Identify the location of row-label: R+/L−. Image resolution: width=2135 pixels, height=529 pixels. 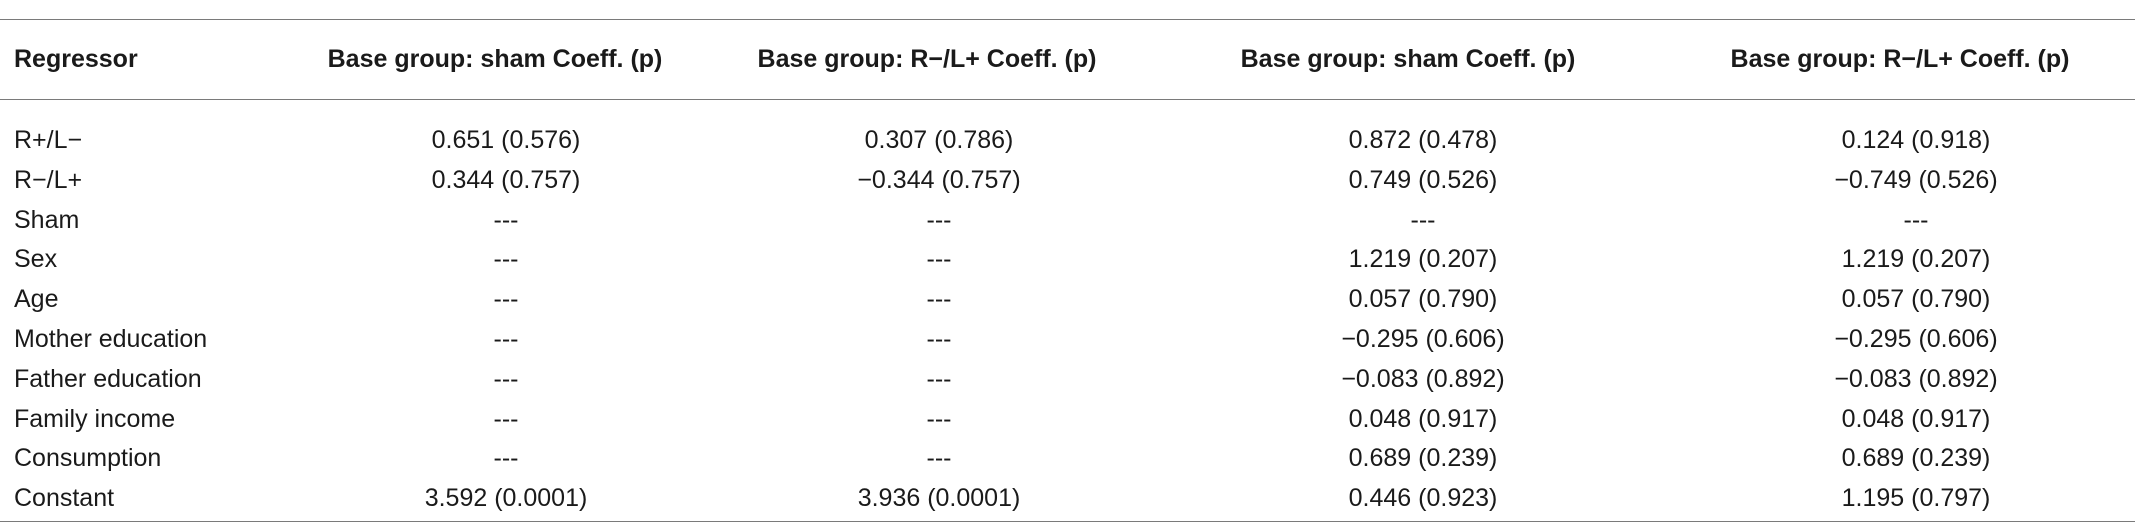
(48, 140).